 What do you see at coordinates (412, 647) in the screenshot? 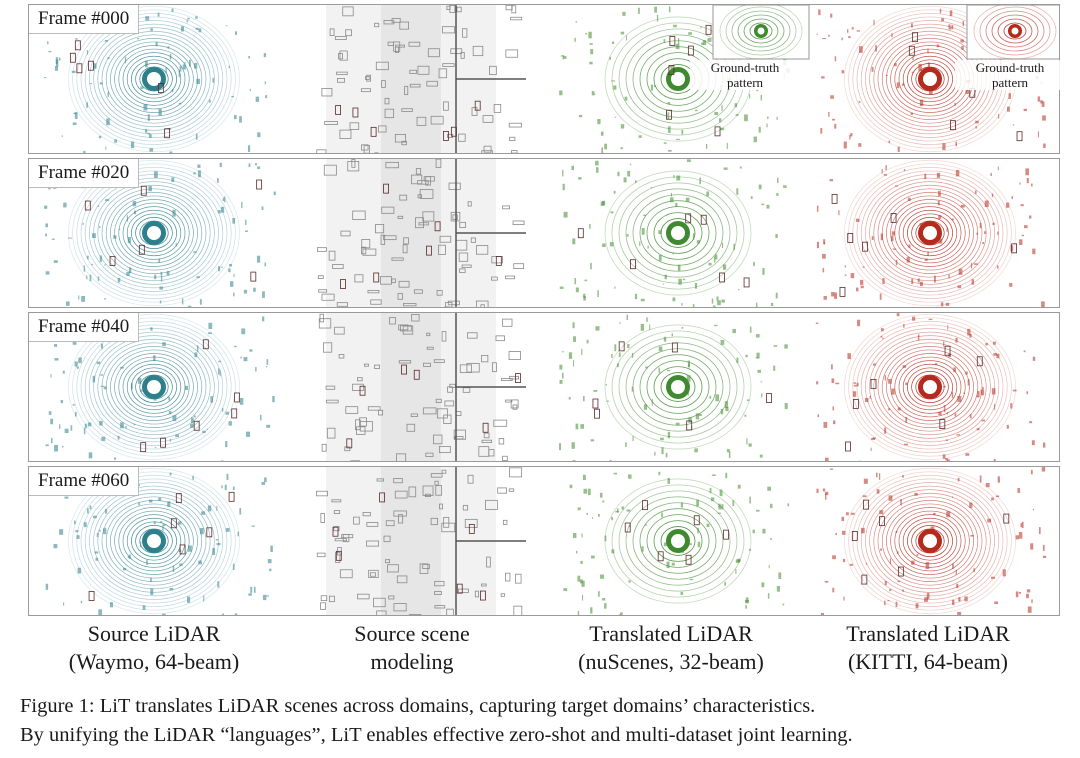
I see `column-caption-source-scene: Source scene modeling` at bounding box center [412, 647].